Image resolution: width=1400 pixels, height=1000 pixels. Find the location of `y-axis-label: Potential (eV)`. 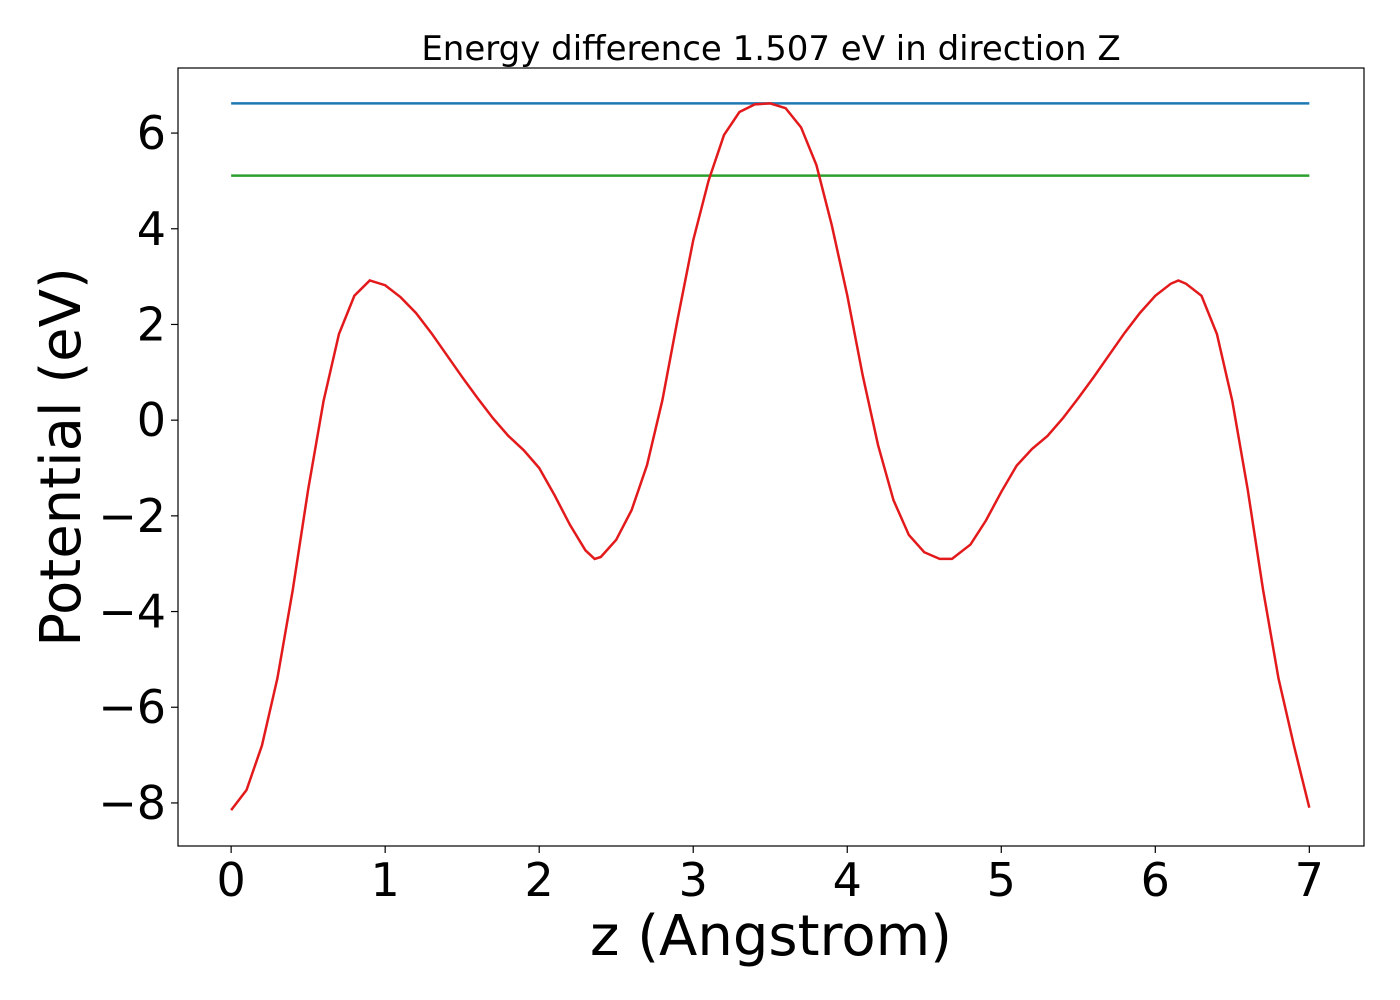

y-axis-label: Potential (eV) is located at coordinates (61, 457).